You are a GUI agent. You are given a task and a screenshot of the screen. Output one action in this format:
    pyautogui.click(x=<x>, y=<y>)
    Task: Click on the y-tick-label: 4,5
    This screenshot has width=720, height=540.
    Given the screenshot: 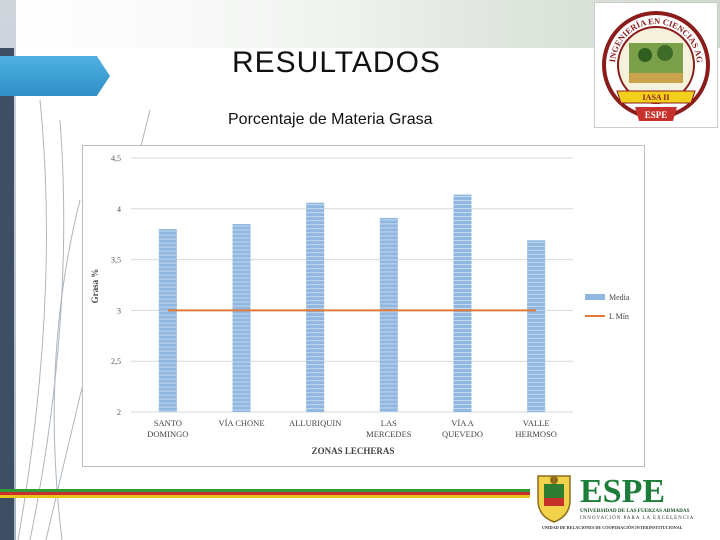 What is the action you would take?
    pyautogui.click(x=116, y=158)
    